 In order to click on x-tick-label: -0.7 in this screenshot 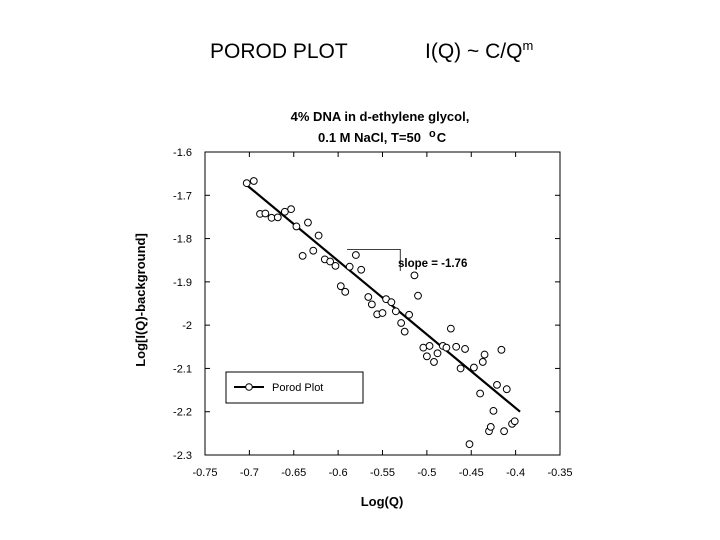, I will do `click(249, 473)`.